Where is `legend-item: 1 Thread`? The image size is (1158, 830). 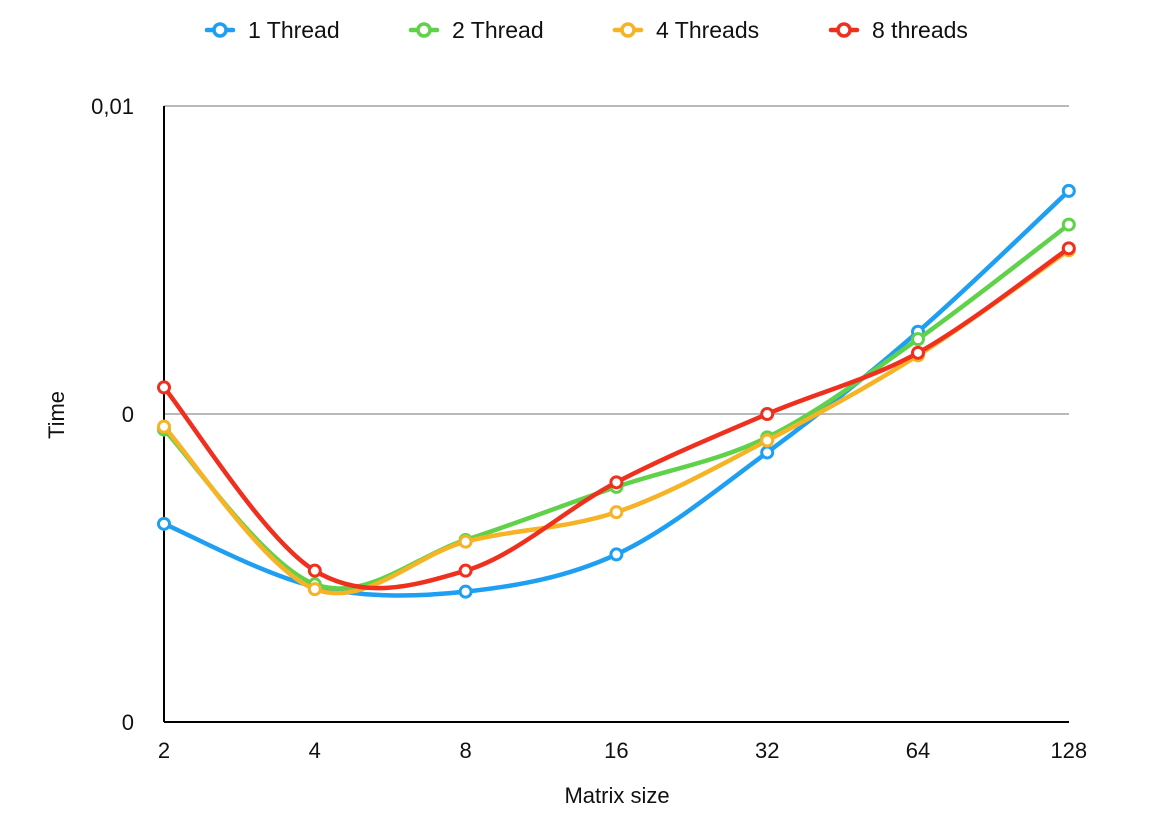 legend-item: 1 Thread is located at coordinates (272, 30).